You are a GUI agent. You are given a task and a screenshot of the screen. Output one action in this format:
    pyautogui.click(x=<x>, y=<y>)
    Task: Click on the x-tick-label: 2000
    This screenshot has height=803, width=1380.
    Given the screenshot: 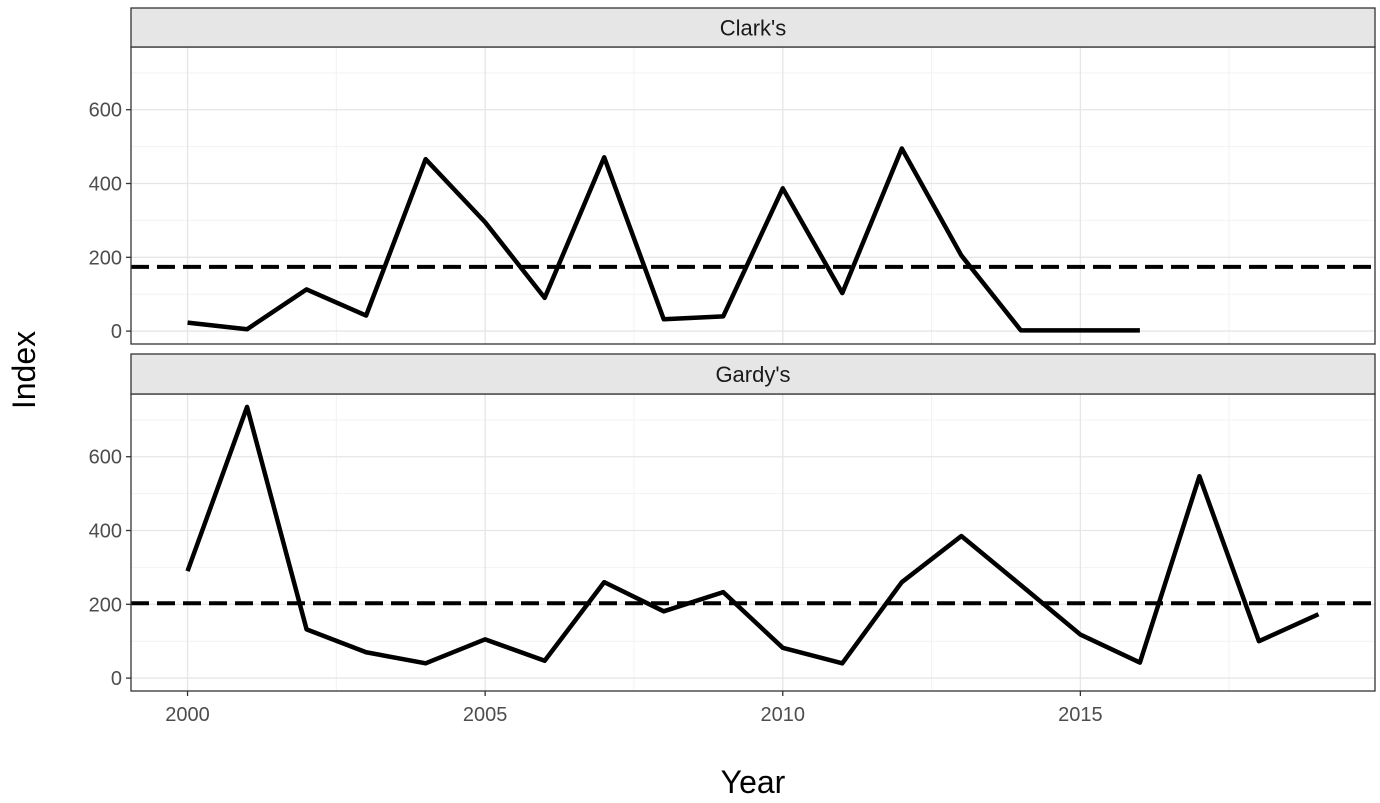 What is the action you would take?
    pyautogui.click(x=187, y=715)
    